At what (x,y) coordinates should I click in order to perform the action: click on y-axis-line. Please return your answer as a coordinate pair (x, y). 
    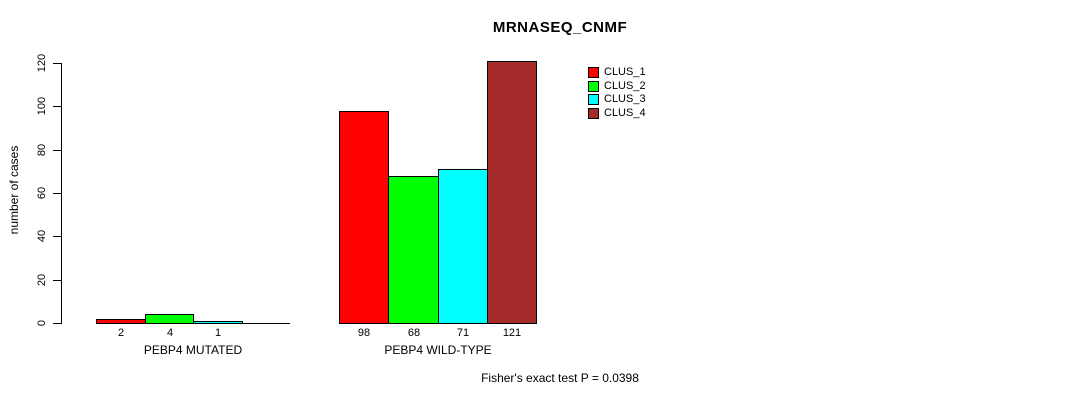
    Looking at the image, I should click on (61, 193).